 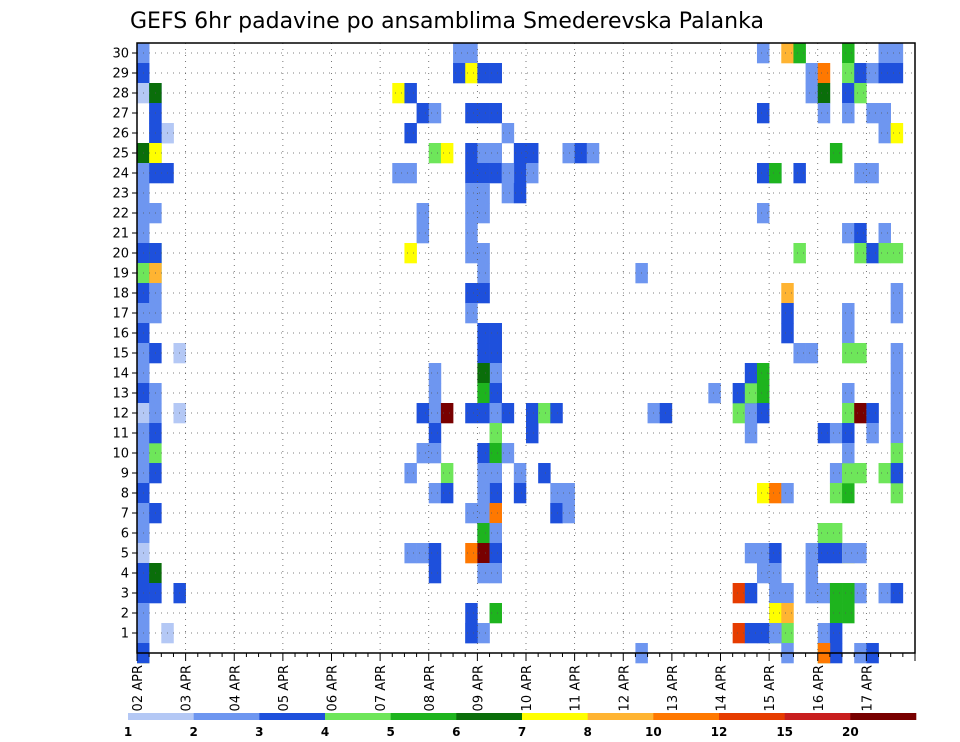 What do you see at coordinates (125, 634) in the screenshot?
I see `y-tick-label: 1` at bounding box center [125, 634].